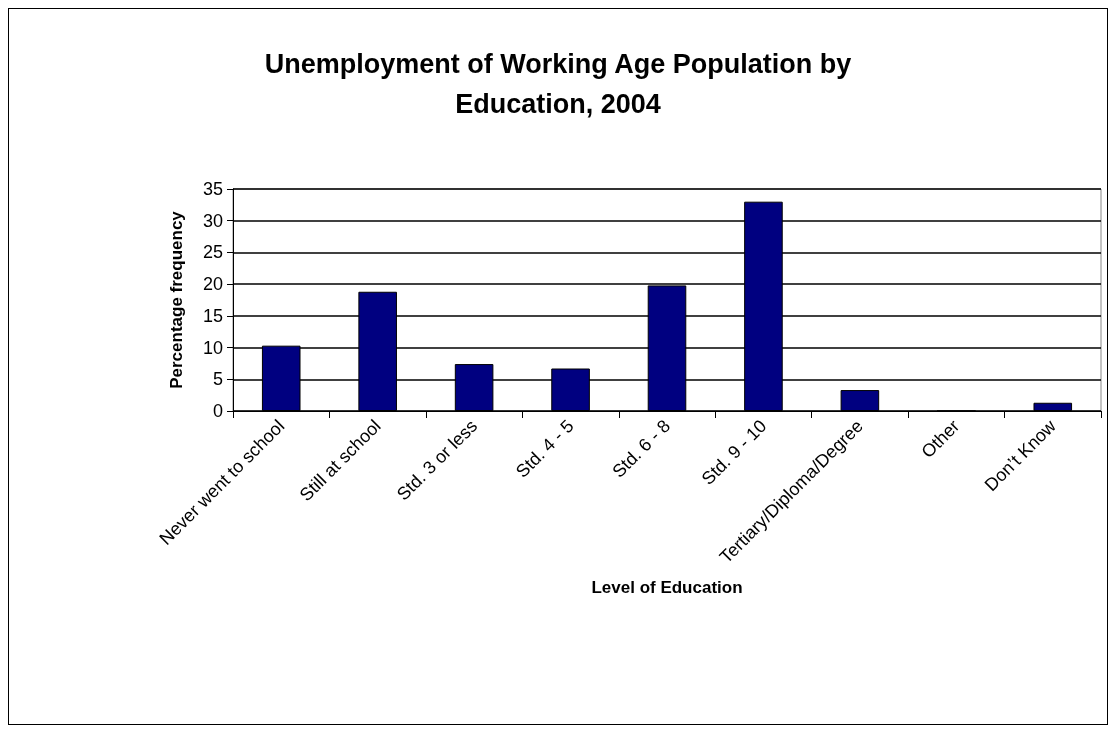 The width and height of the screenshot is (1118, 735). Describe the element at coordinates (176, 299) in the screenshot. I see `y-axis-title: Percentage frequency` at that location.